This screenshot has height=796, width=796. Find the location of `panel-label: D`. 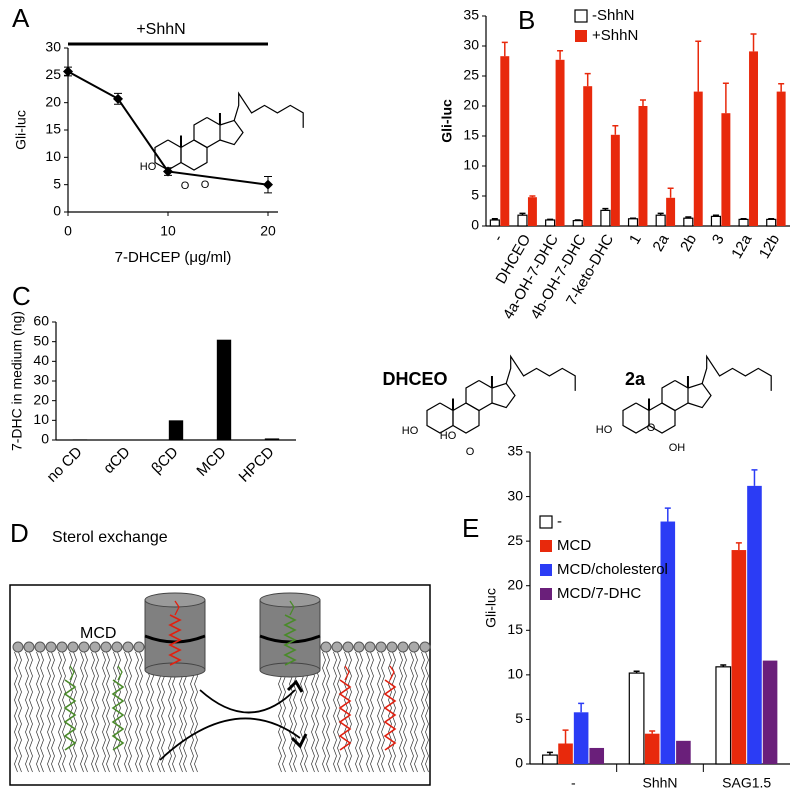

panel-label: D is located at coordinates (19, 533).